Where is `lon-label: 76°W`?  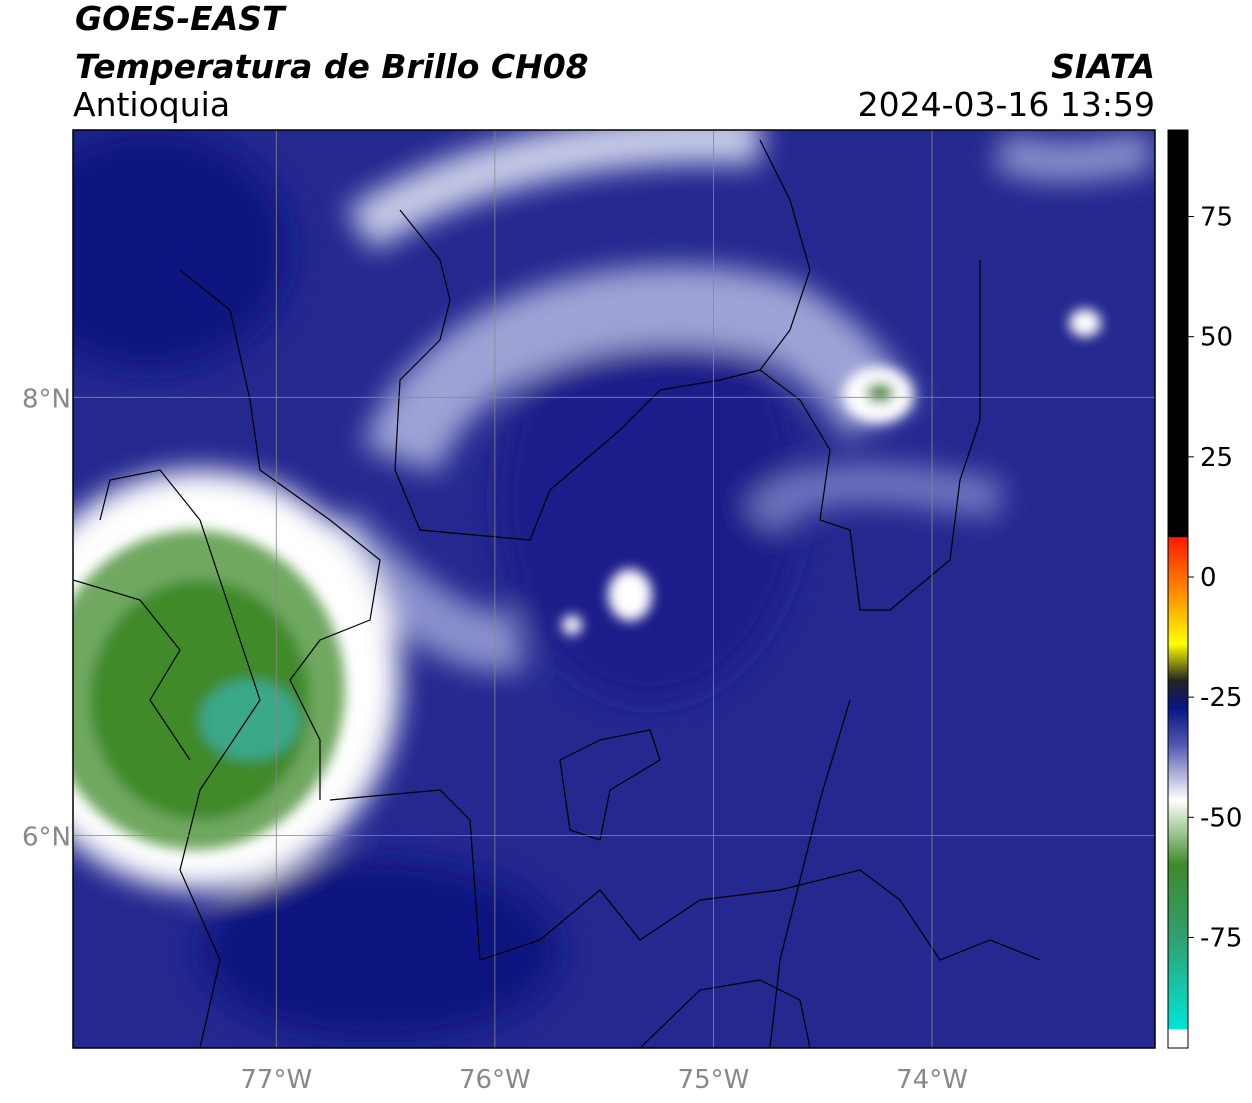
lon-label: 76°W is located at coordinates (495, 1080).